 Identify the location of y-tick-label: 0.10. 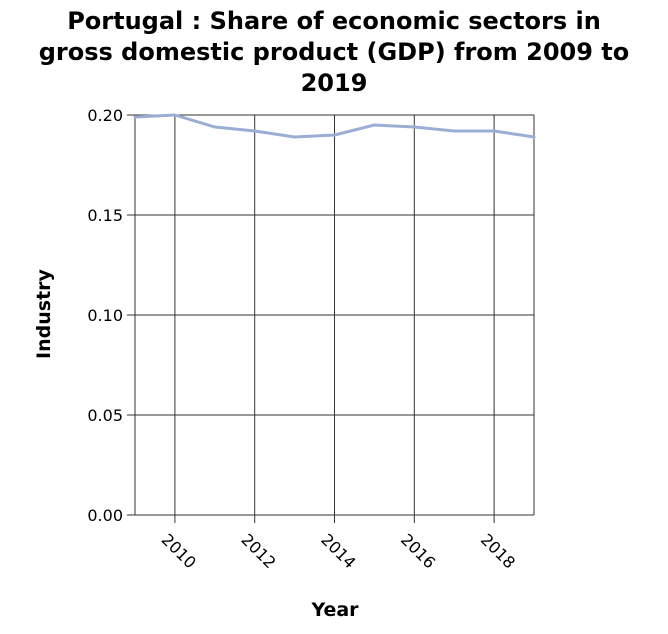
(105, 315).